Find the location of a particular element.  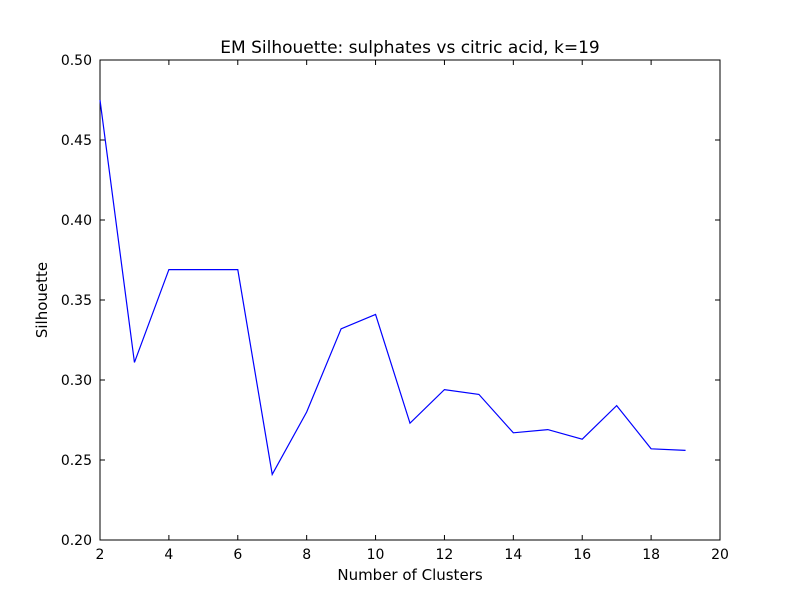

y-tick-label: 0.20 is located at coordinates (76, 541).